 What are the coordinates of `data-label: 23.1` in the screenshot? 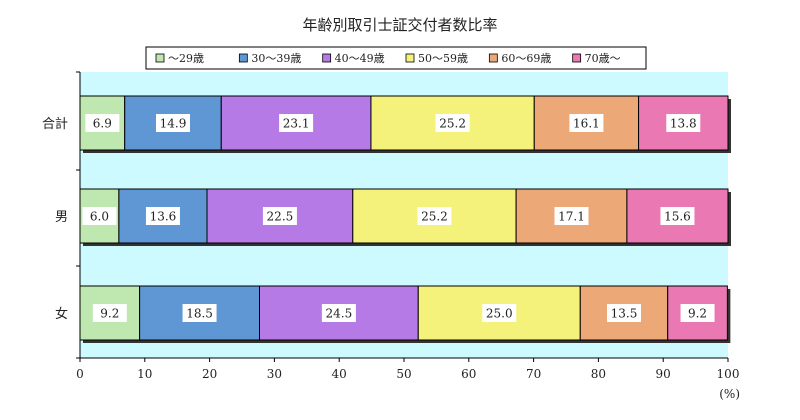 It's located at (296, 124).